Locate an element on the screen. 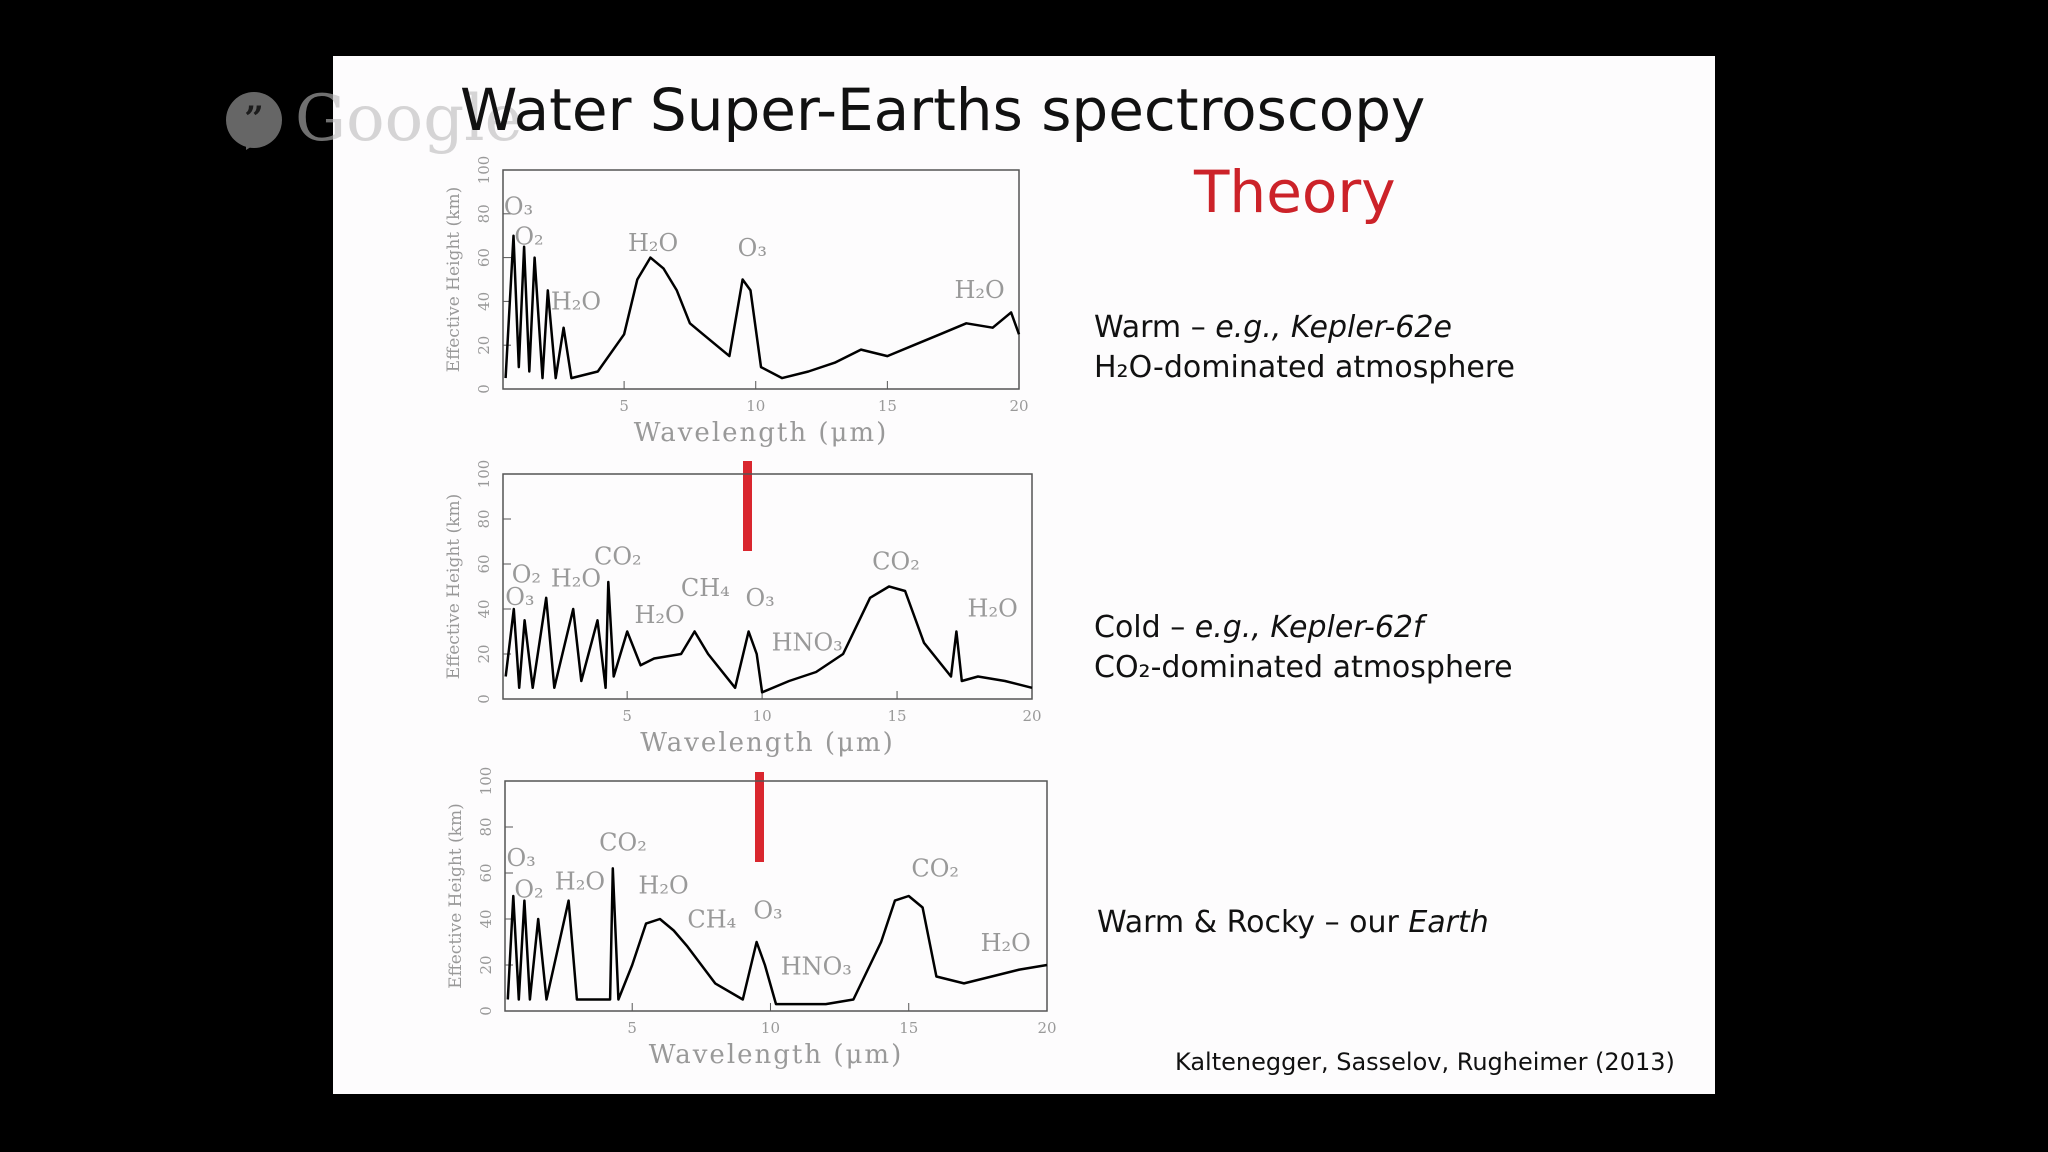  description-text: CO₂-dominated atmosphere is located at coordinates (1303, 667).